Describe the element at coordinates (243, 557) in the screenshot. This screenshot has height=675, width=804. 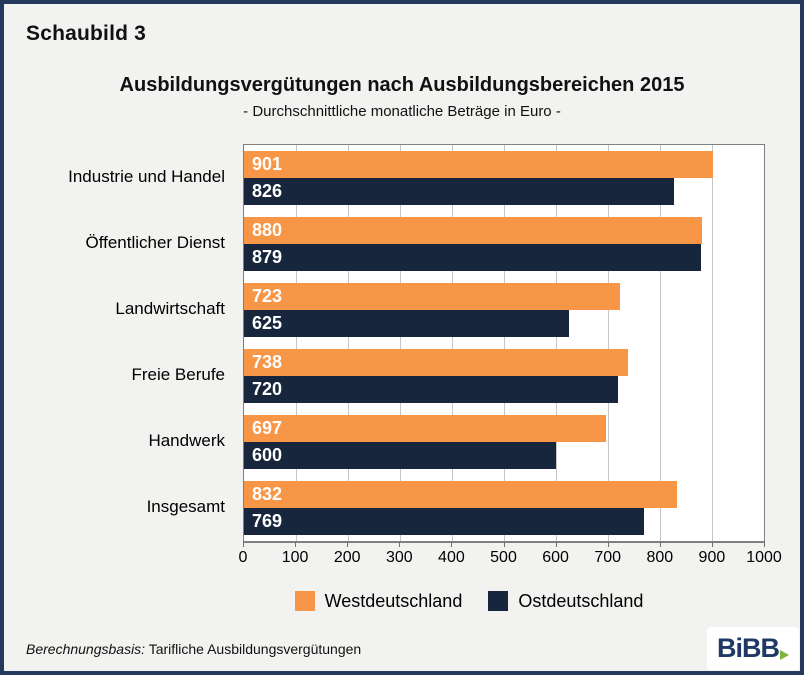
I see `x-tick-label: 0` at that location.